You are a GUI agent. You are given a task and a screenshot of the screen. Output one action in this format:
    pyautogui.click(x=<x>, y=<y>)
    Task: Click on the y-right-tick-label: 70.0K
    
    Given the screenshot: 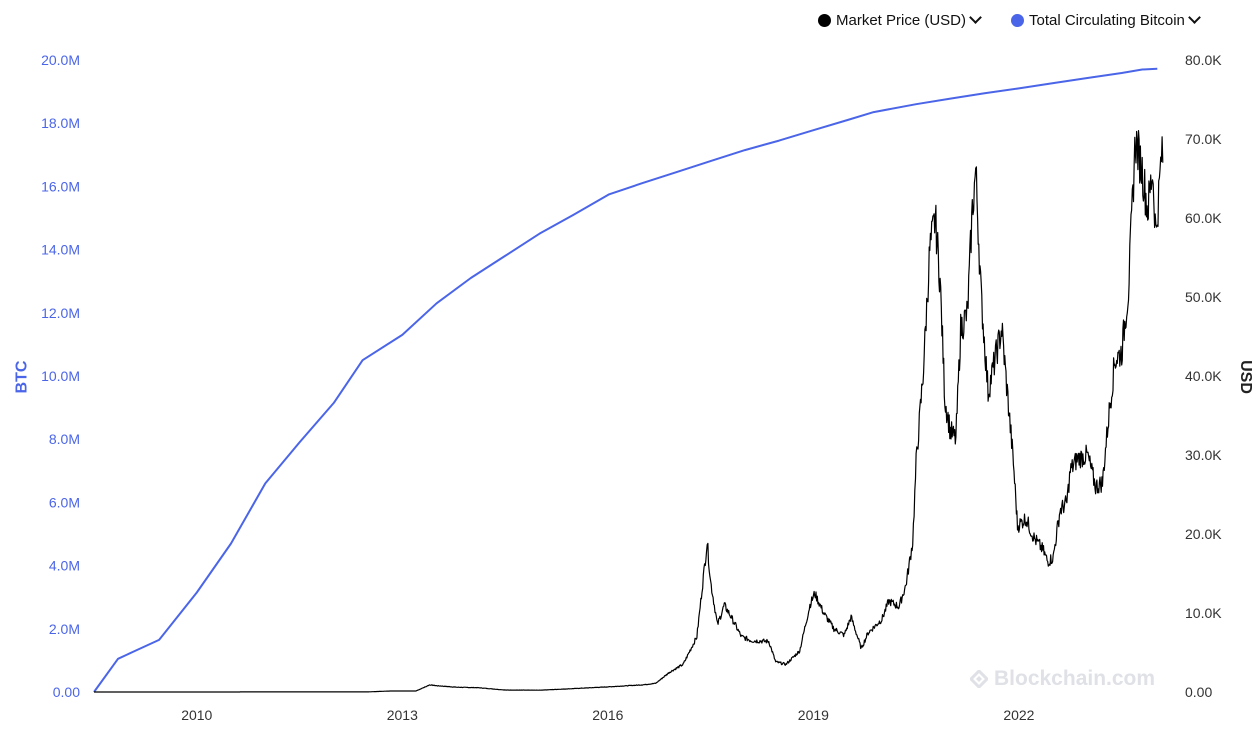 What is the action you would take?
    pyautogui.click(x=1203, y=139)
    